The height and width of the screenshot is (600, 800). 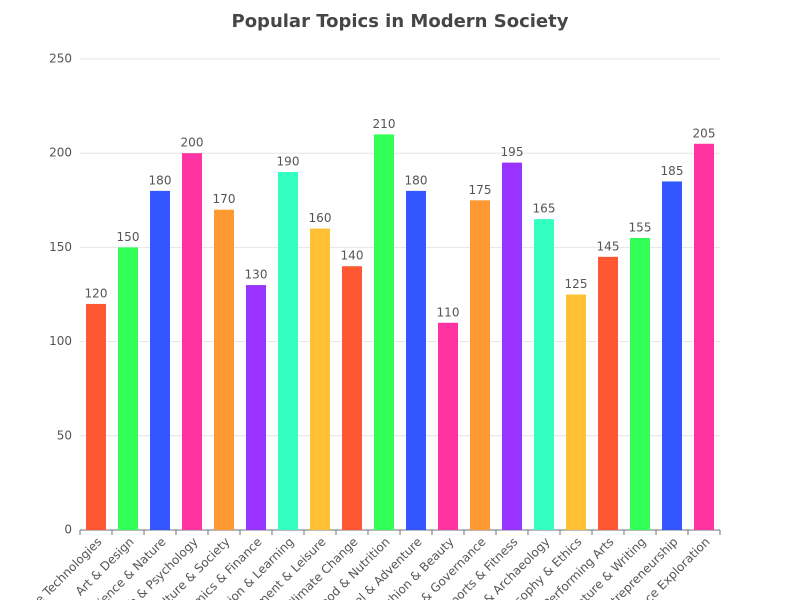 I want to click on y-tick-label: 100, so click(x=60, y=341).